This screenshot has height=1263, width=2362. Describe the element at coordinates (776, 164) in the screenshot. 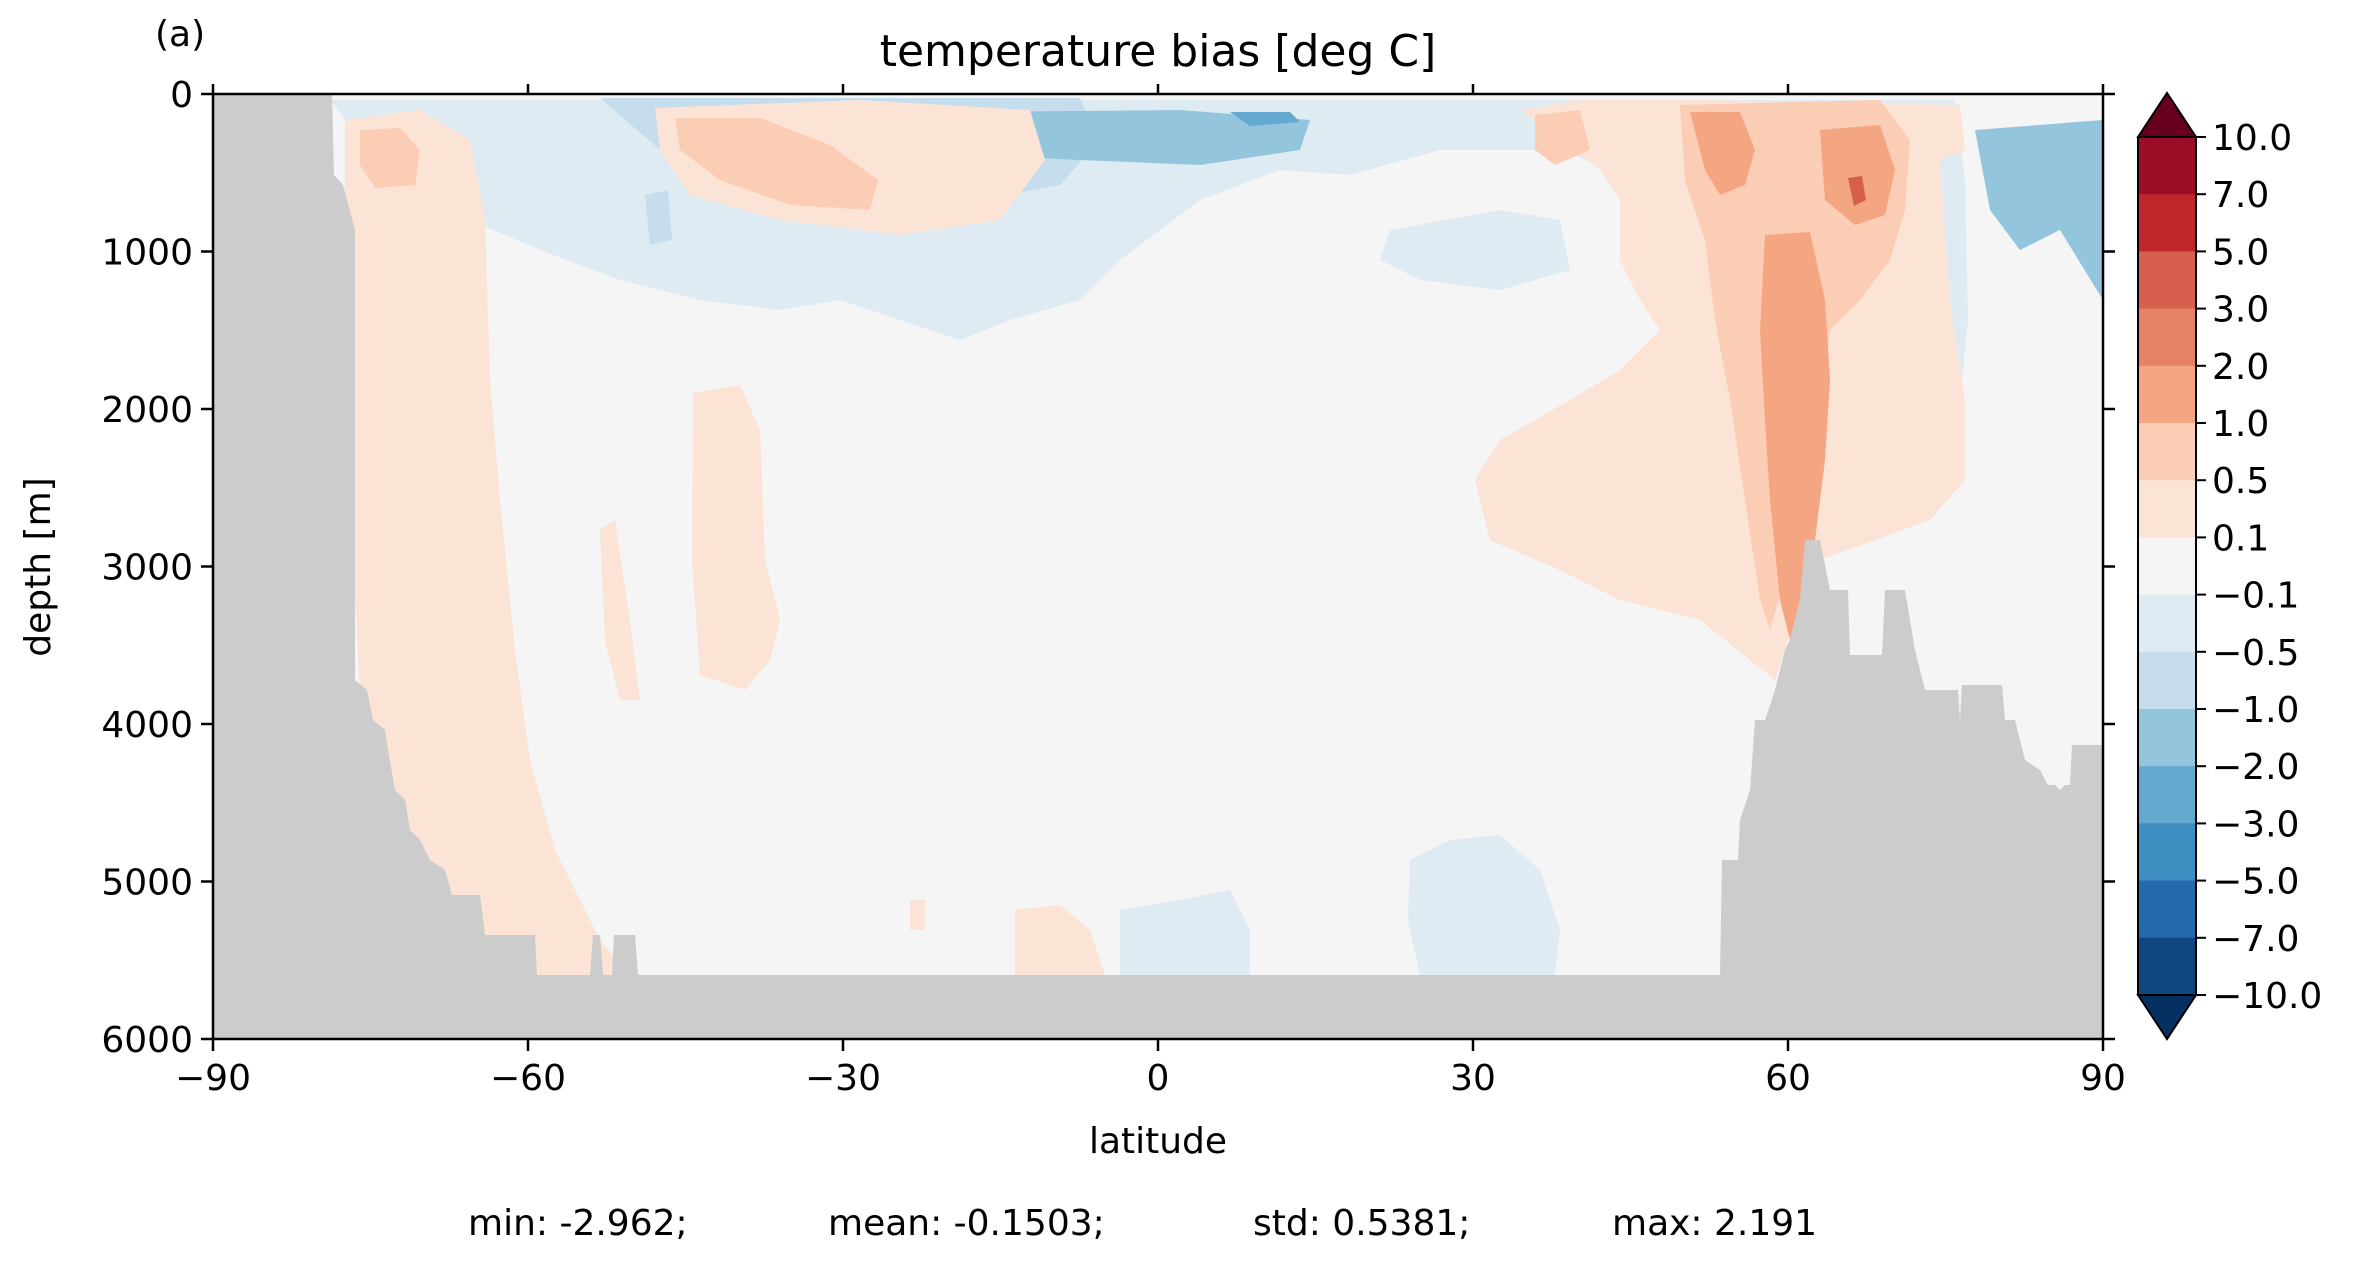

I see `bias-region-warm-mid-core` at that location.